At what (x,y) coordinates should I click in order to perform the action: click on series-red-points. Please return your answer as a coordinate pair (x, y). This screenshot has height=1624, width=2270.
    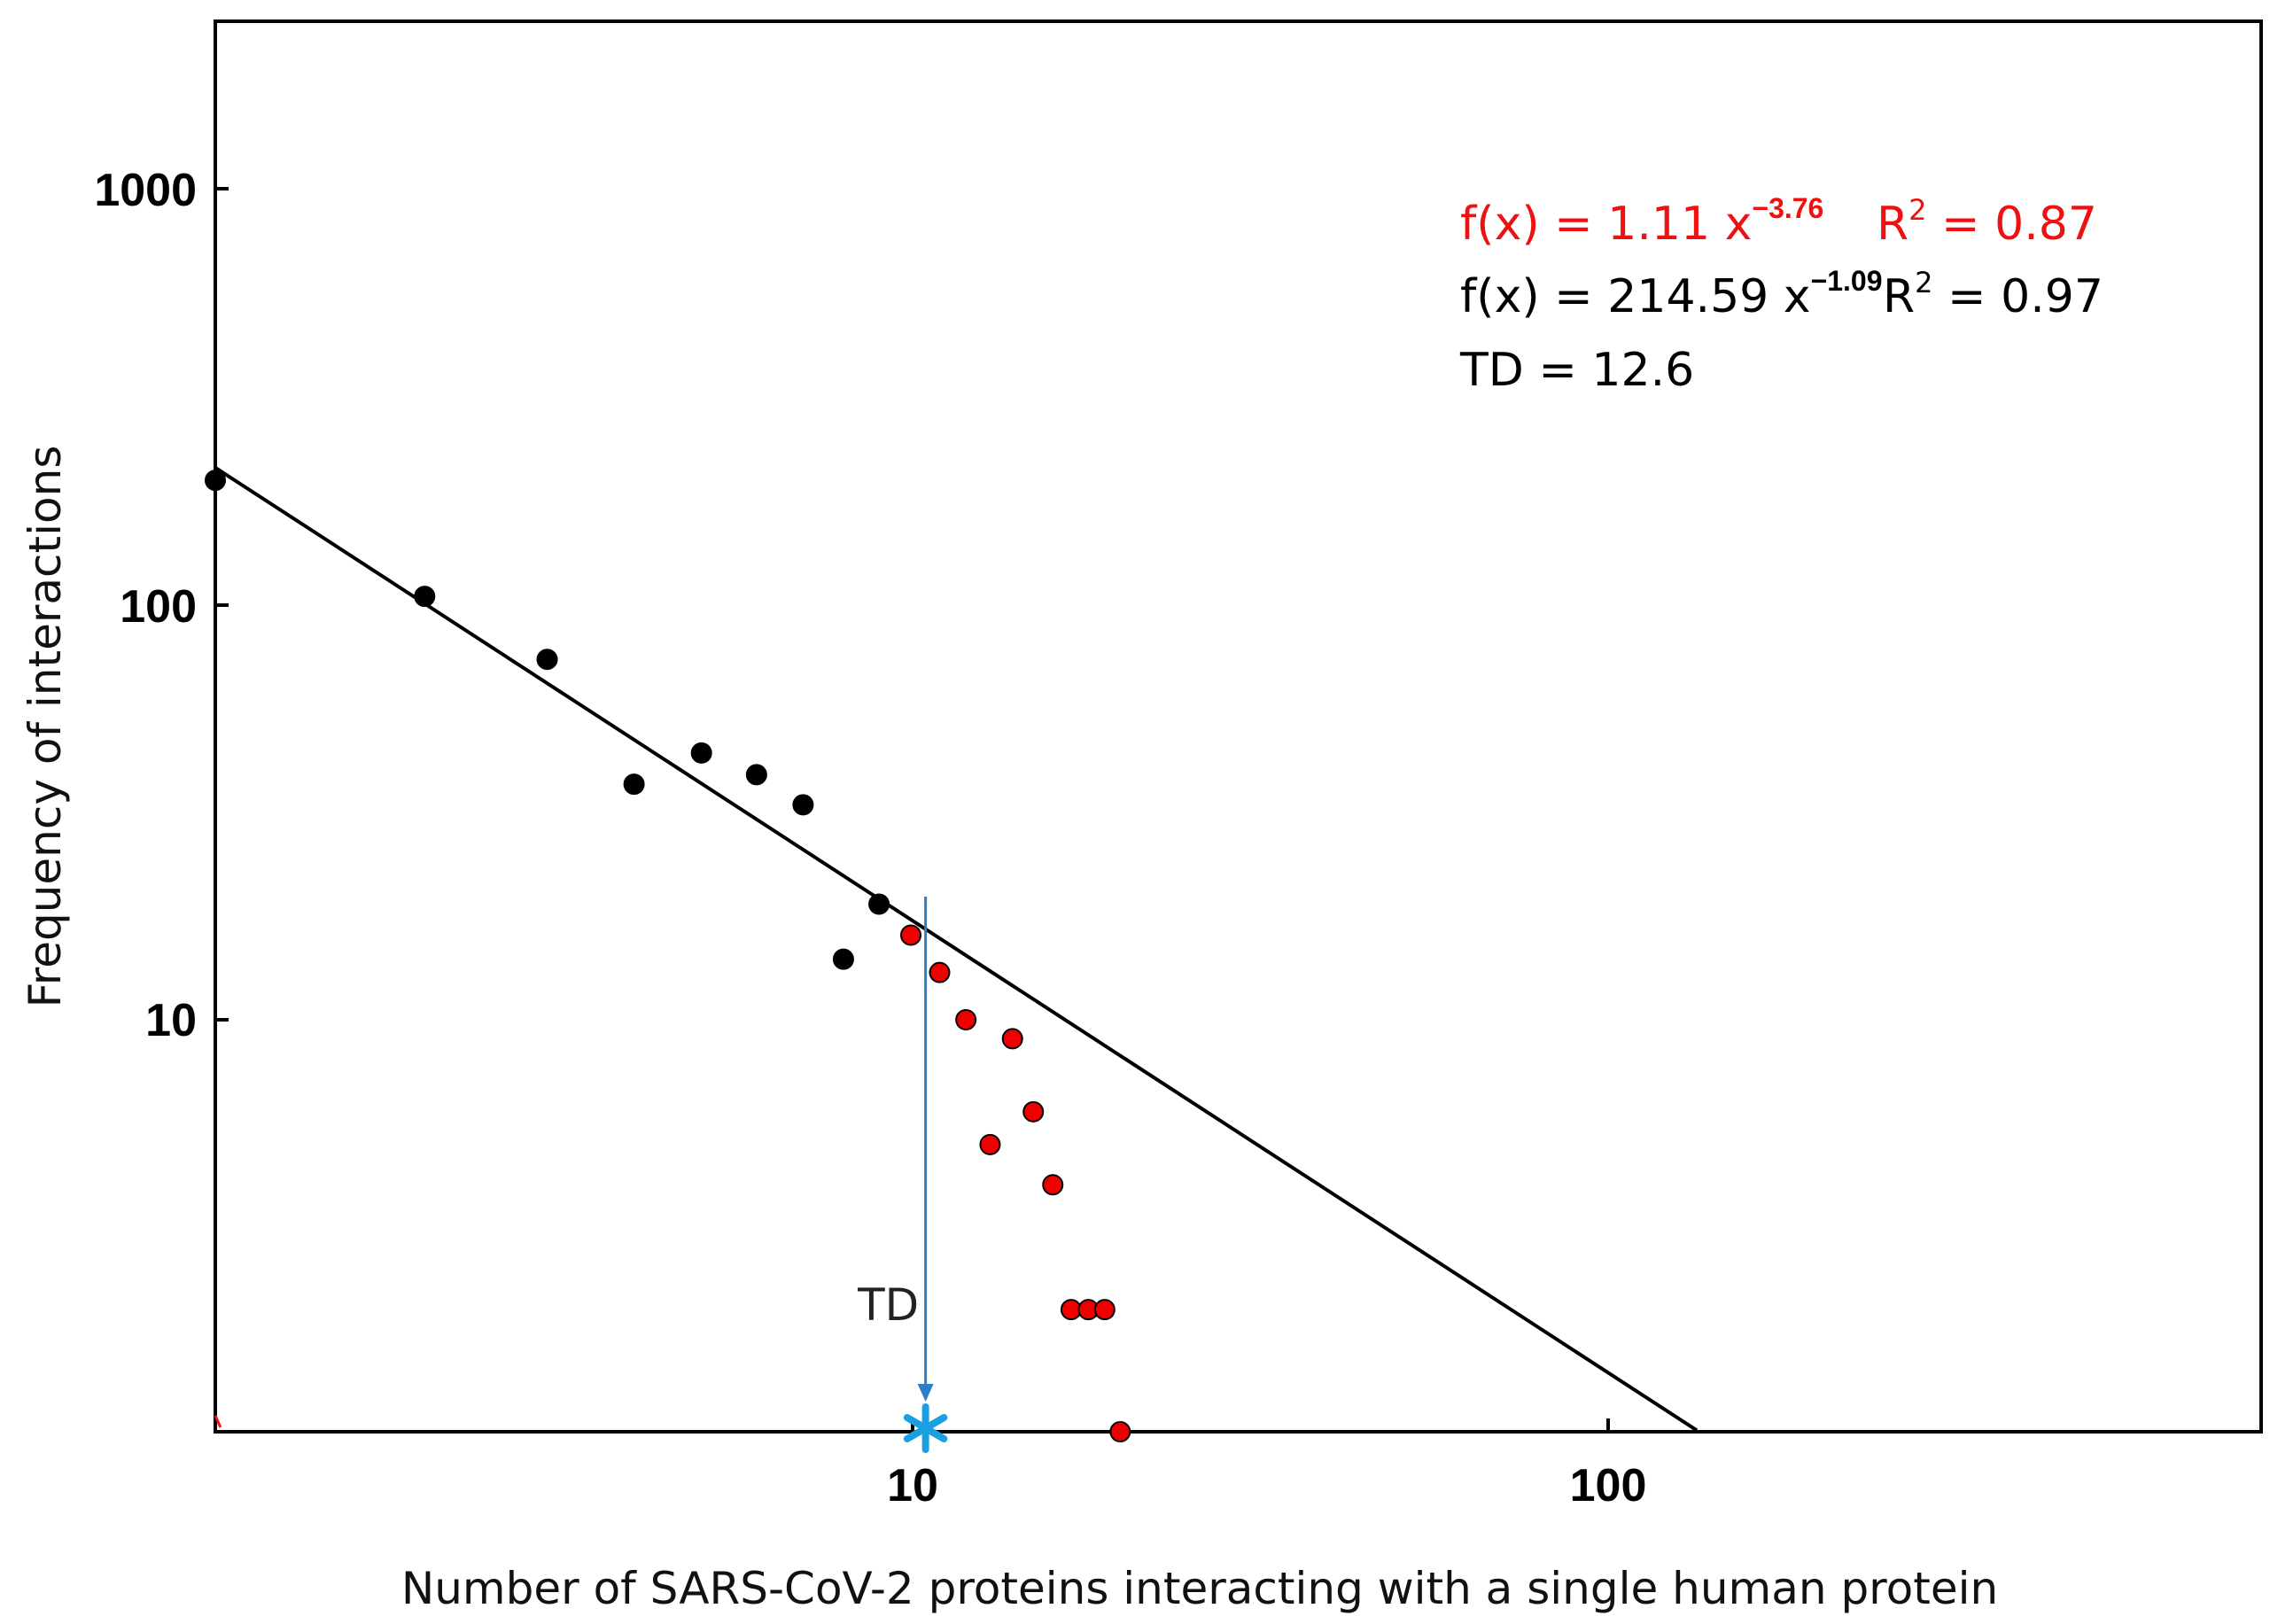
    Looking at the image, I should click on (1016, 1183).